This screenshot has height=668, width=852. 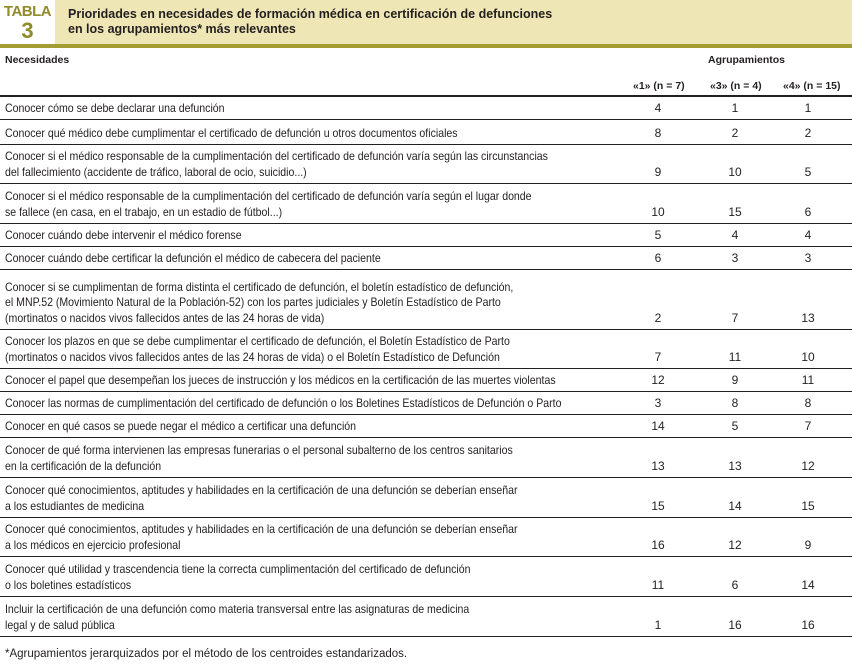 I want to click on rank-g1: 12, so click(x=658, y=379).